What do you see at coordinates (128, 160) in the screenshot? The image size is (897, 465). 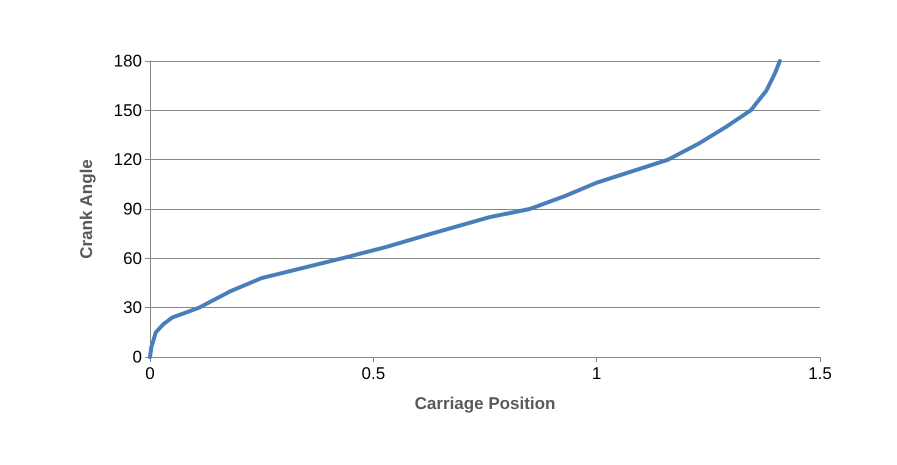 I see `y-tick-label: 120` at bounding box center [128, 160].